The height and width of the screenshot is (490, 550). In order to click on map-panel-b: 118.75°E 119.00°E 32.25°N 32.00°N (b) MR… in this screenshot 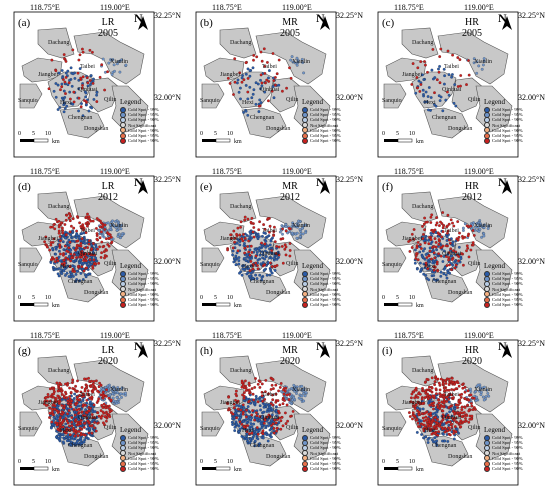, I will do `click(280, 82)`.